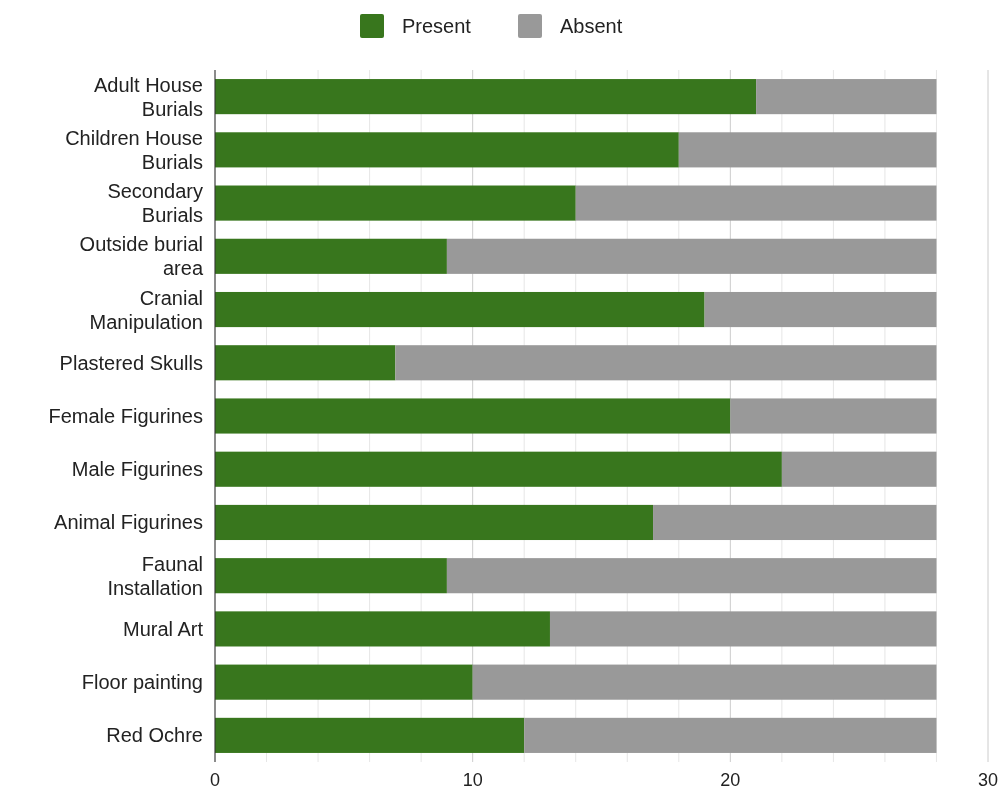  I want to click on x-tick-label: 20, so click(730, 780).